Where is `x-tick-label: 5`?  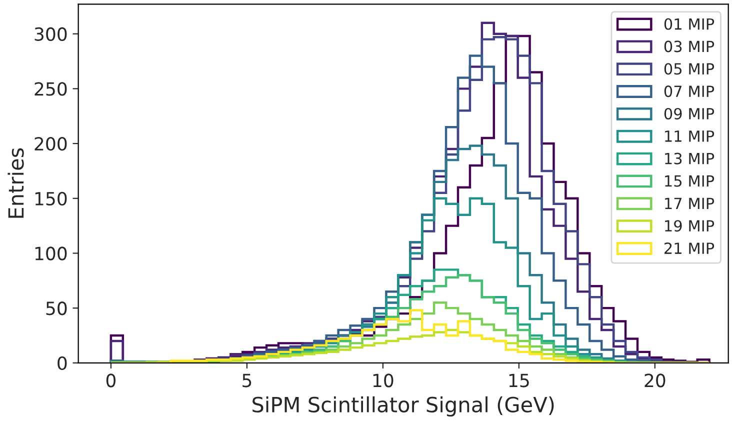
x-tick-label: 5 is located at coordinates (247, 381).